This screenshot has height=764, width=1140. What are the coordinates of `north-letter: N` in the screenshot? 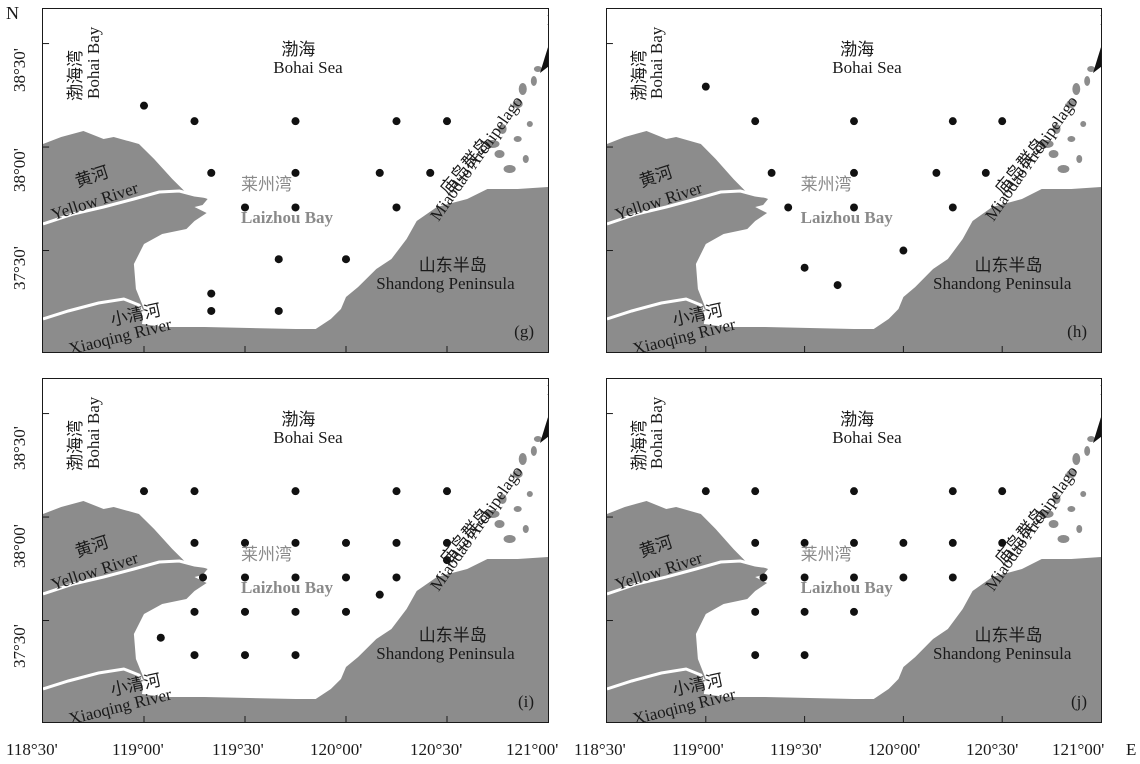 It's located at (1100, 21).